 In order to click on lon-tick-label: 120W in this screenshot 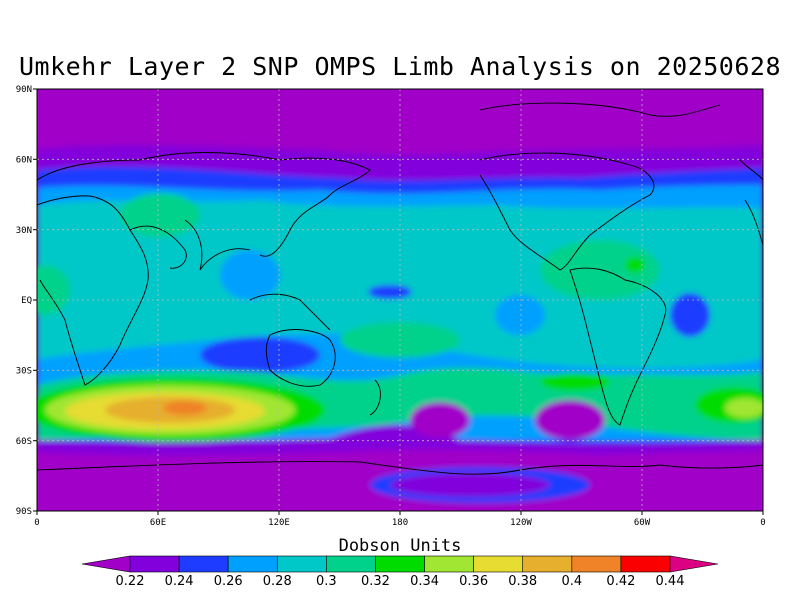, I will do `click(521, 523)`.